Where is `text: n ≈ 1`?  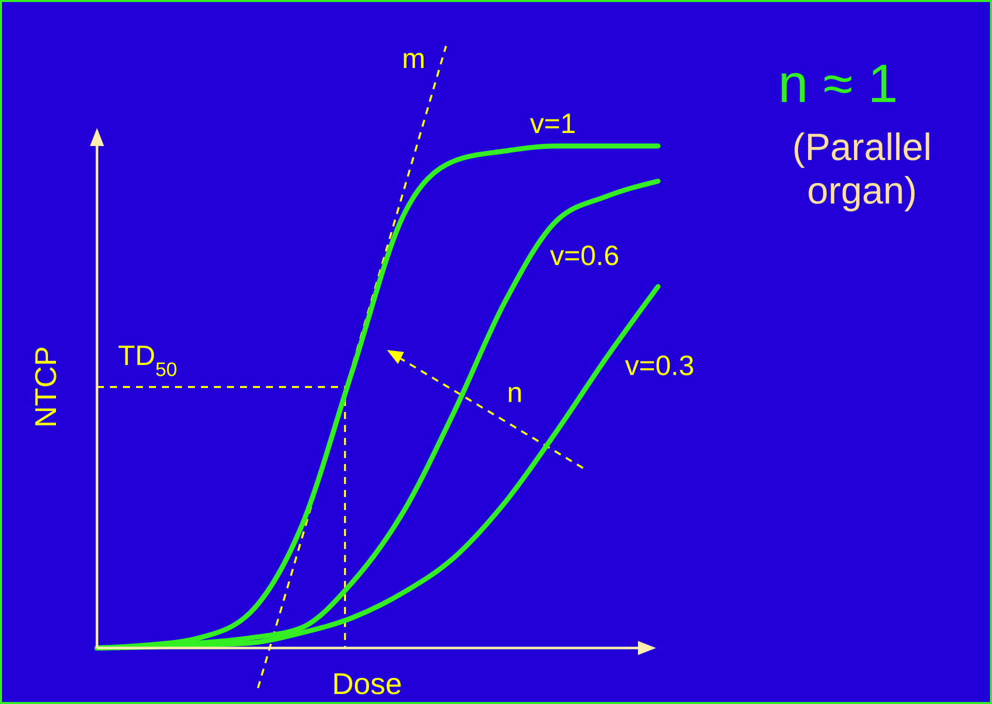
text: n ≈ 1 is located at coordinates (838, 84).